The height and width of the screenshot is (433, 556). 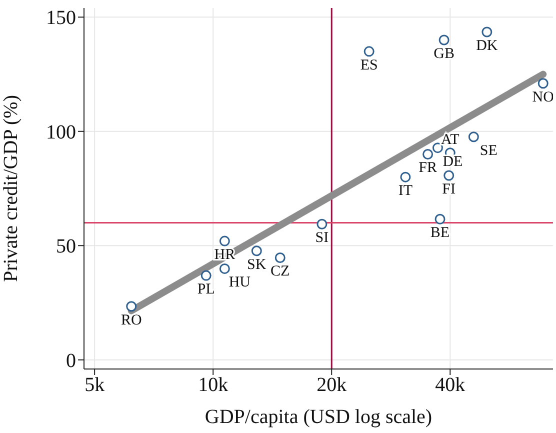 I want to click on annotation: IT, so click(x=405, y=191).